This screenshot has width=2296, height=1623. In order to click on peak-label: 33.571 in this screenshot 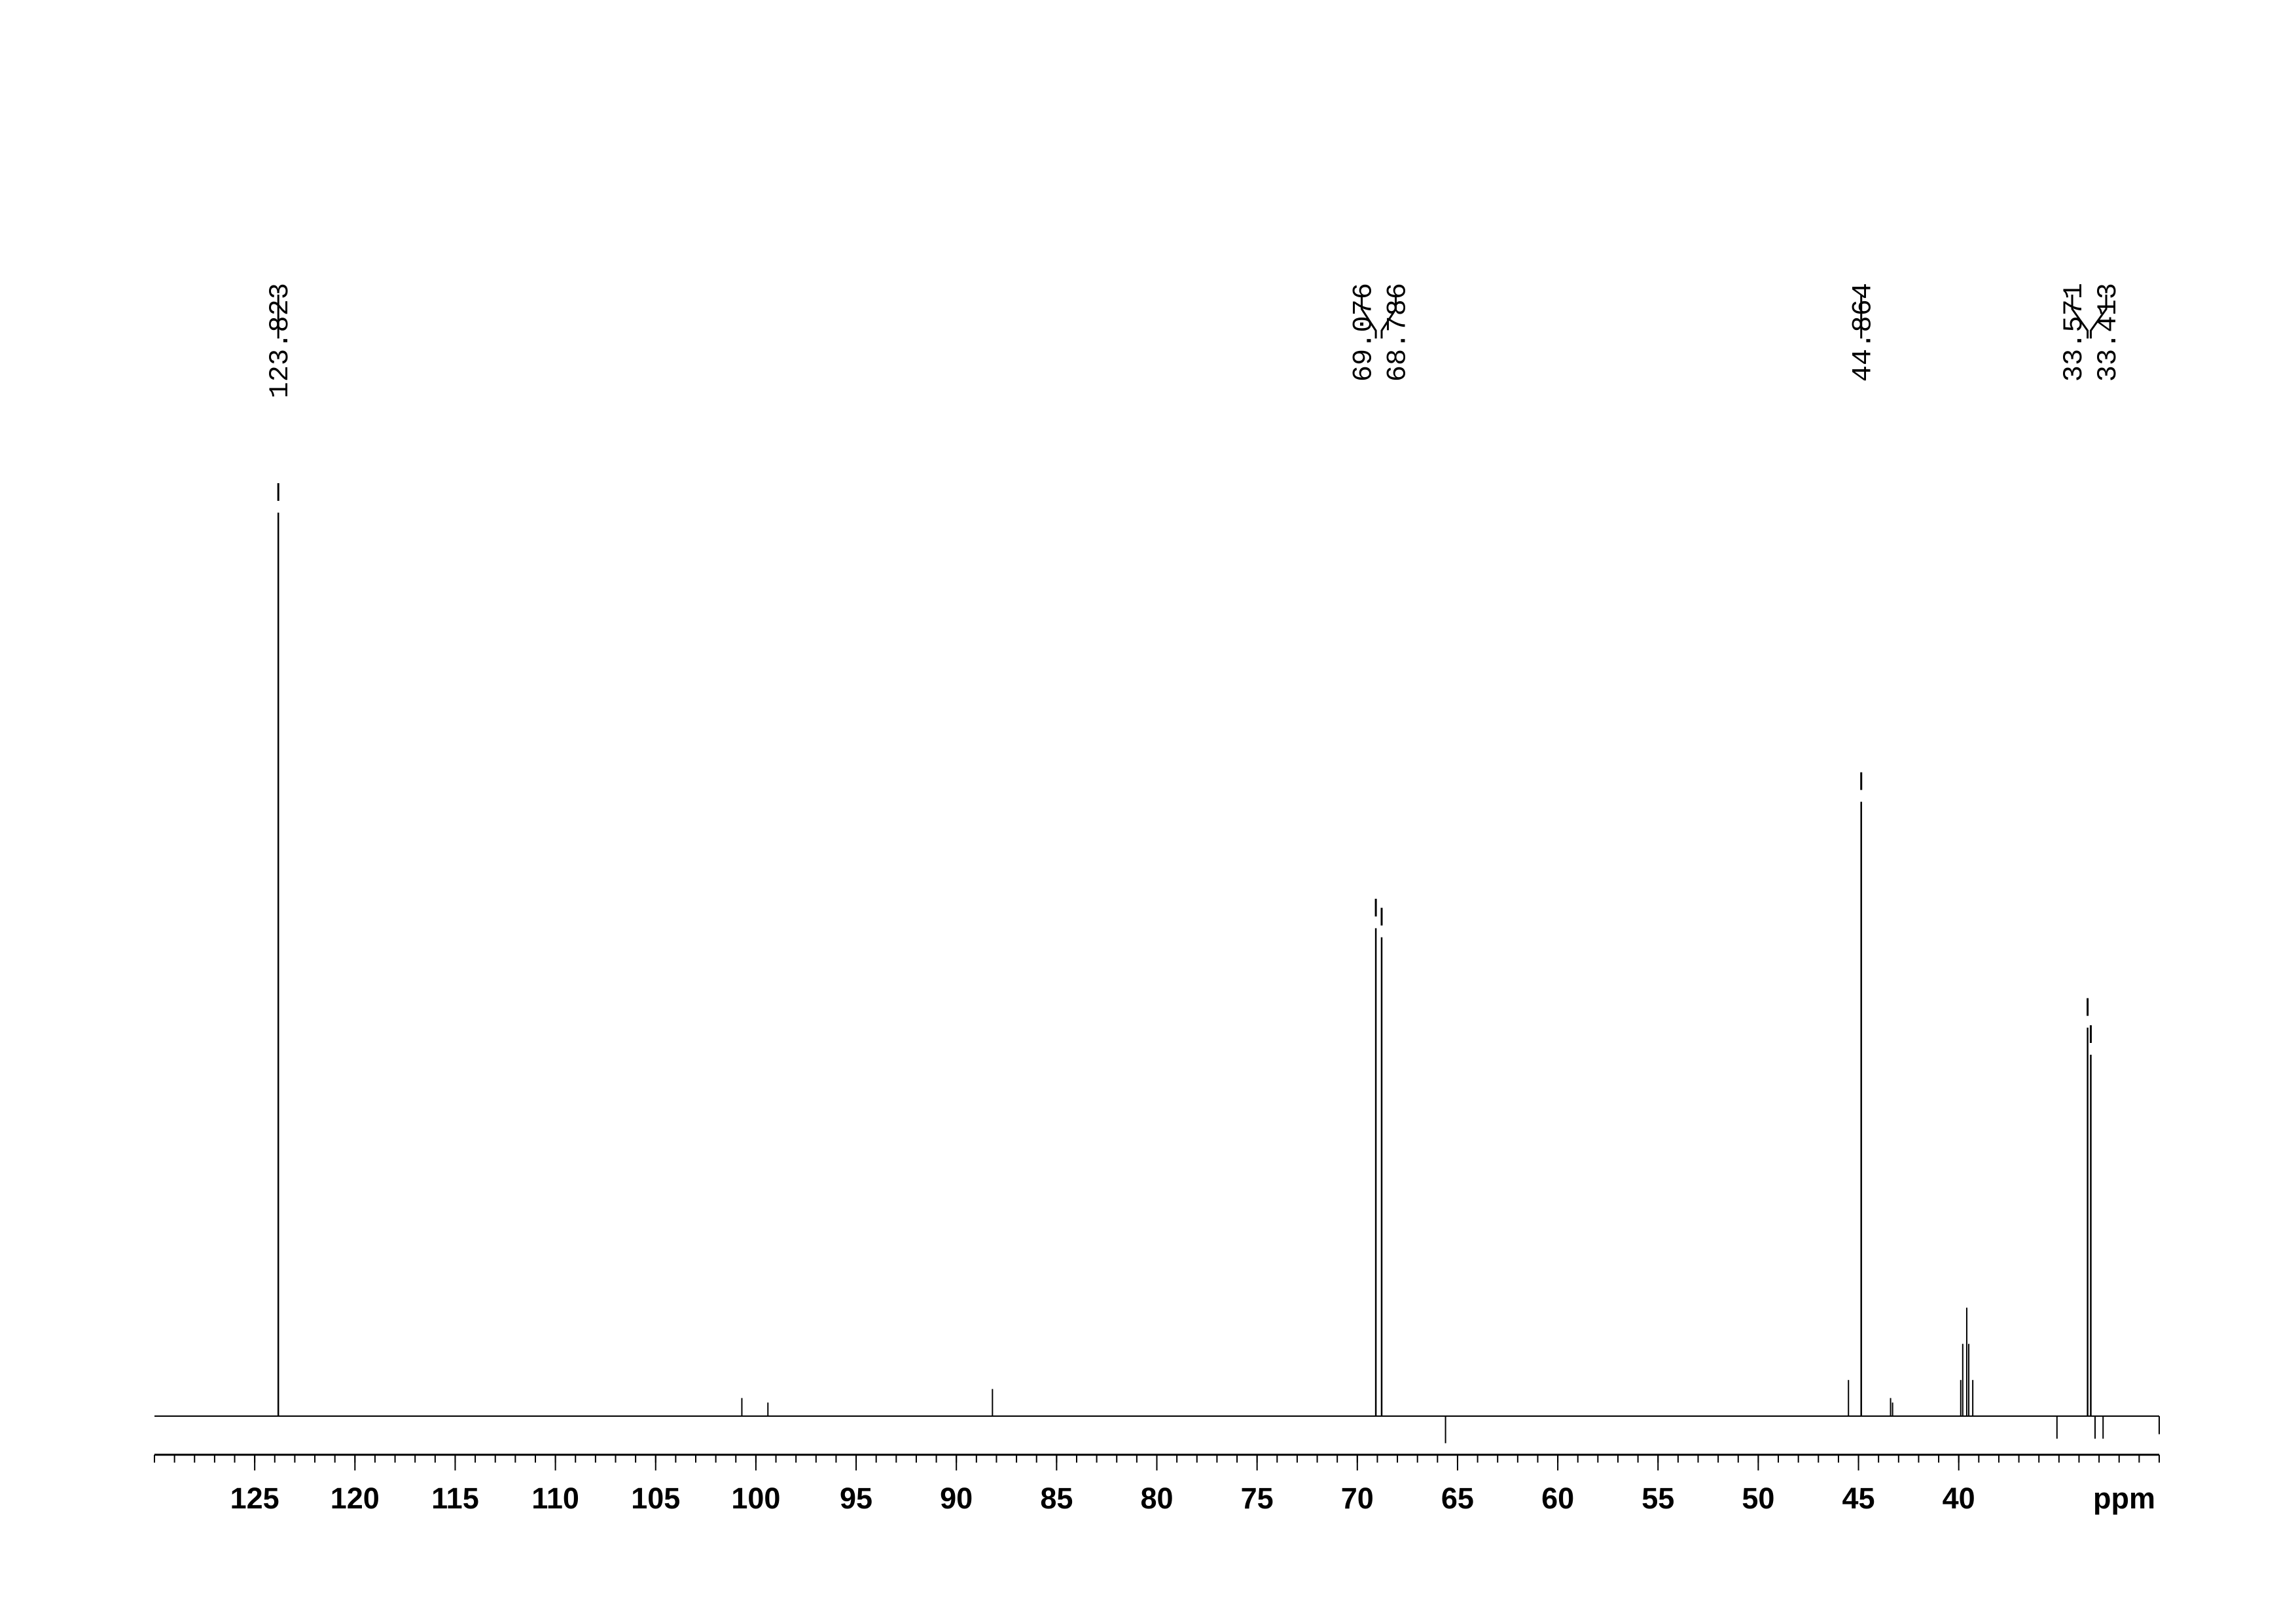, I will do `click(2074, 332)`.